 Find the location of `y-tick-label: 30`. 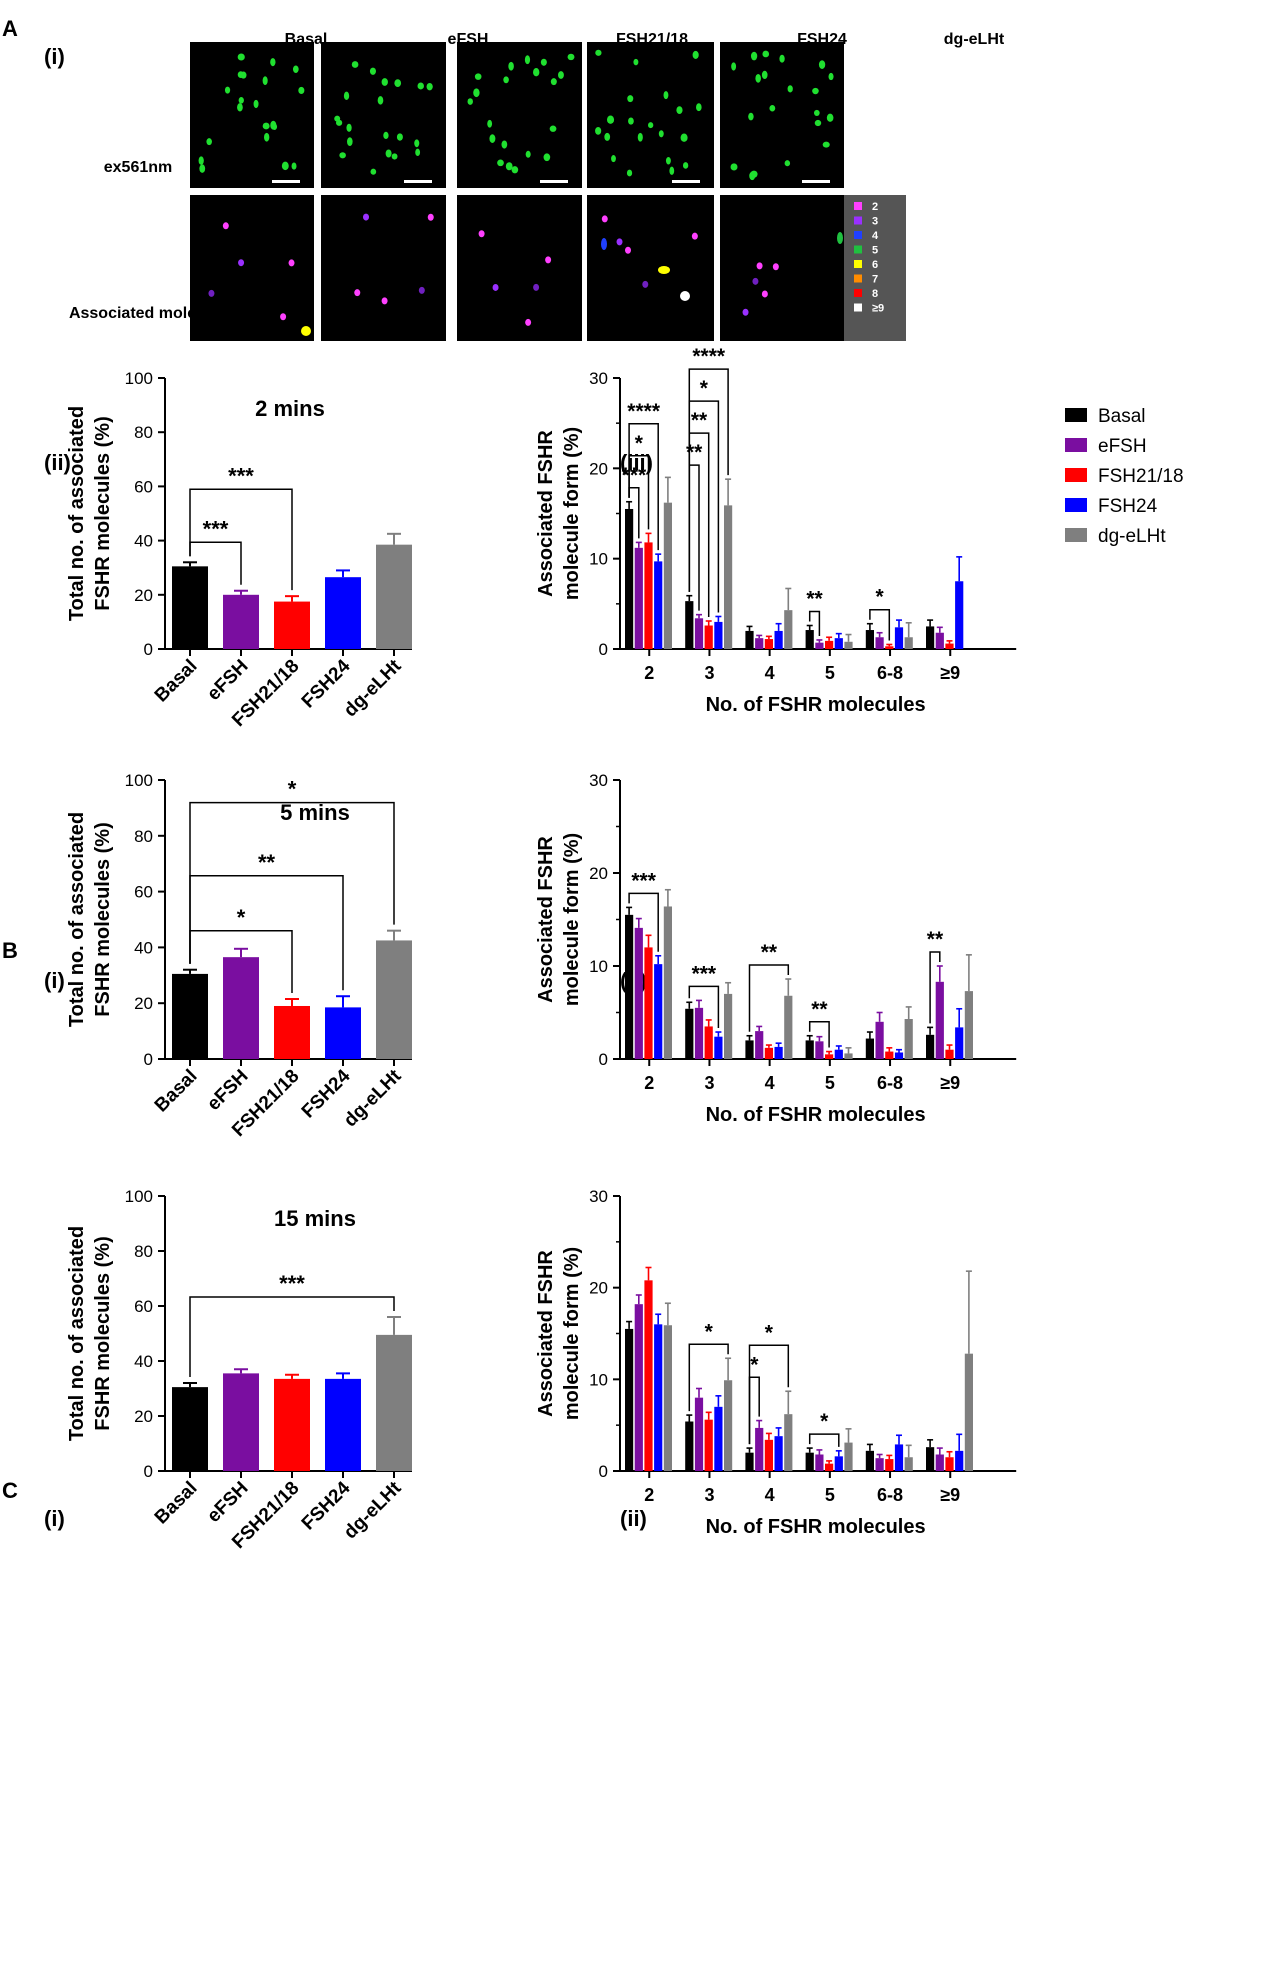

y-tick-label: 30 is located at coordinates (598, 378).